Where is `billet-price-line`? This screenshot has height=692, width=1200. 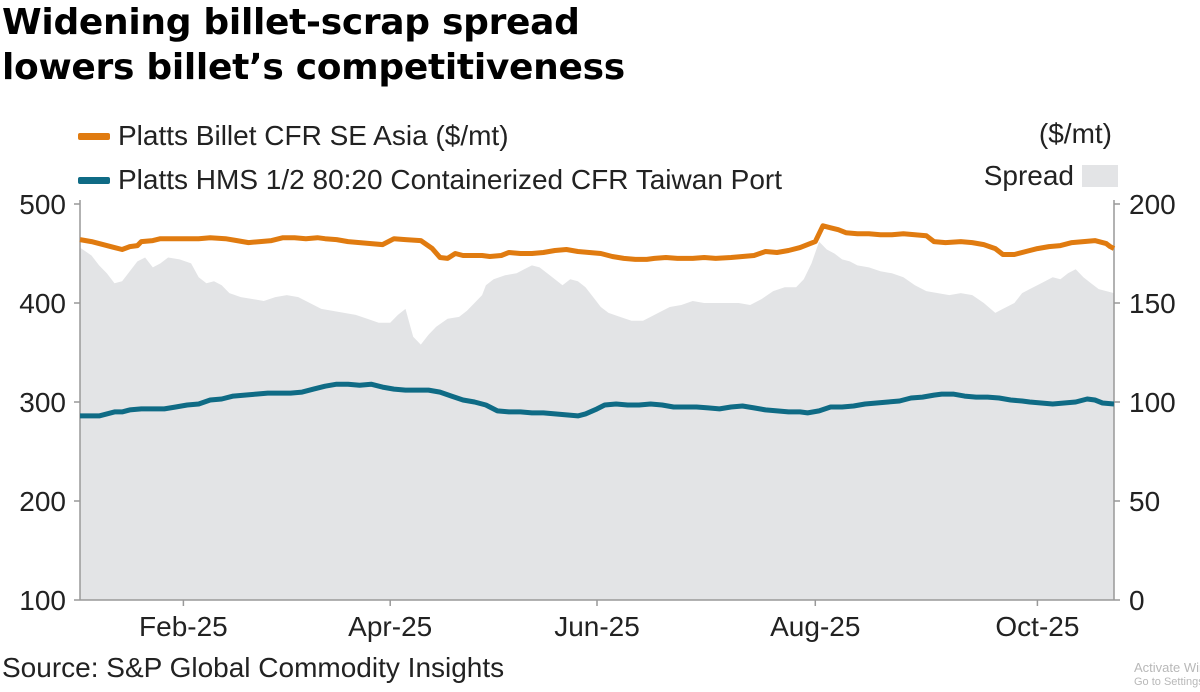
billet-price-line is located at coordinates (597, 242).